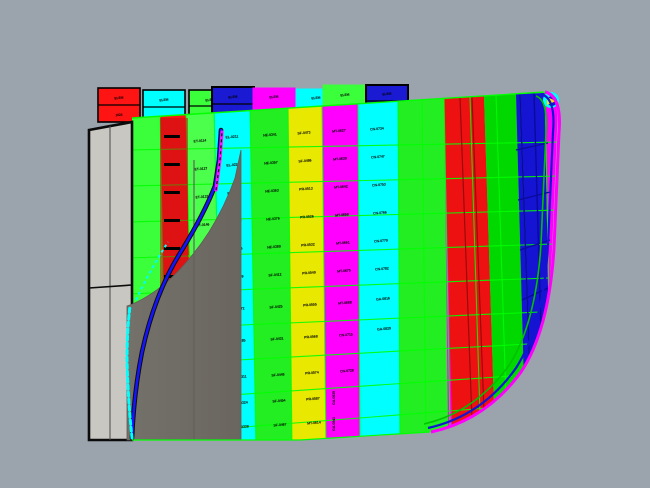 The height and width of the screenshot is (488, 650). I want to click on cell-label: PR-0587, so click(313, 398).